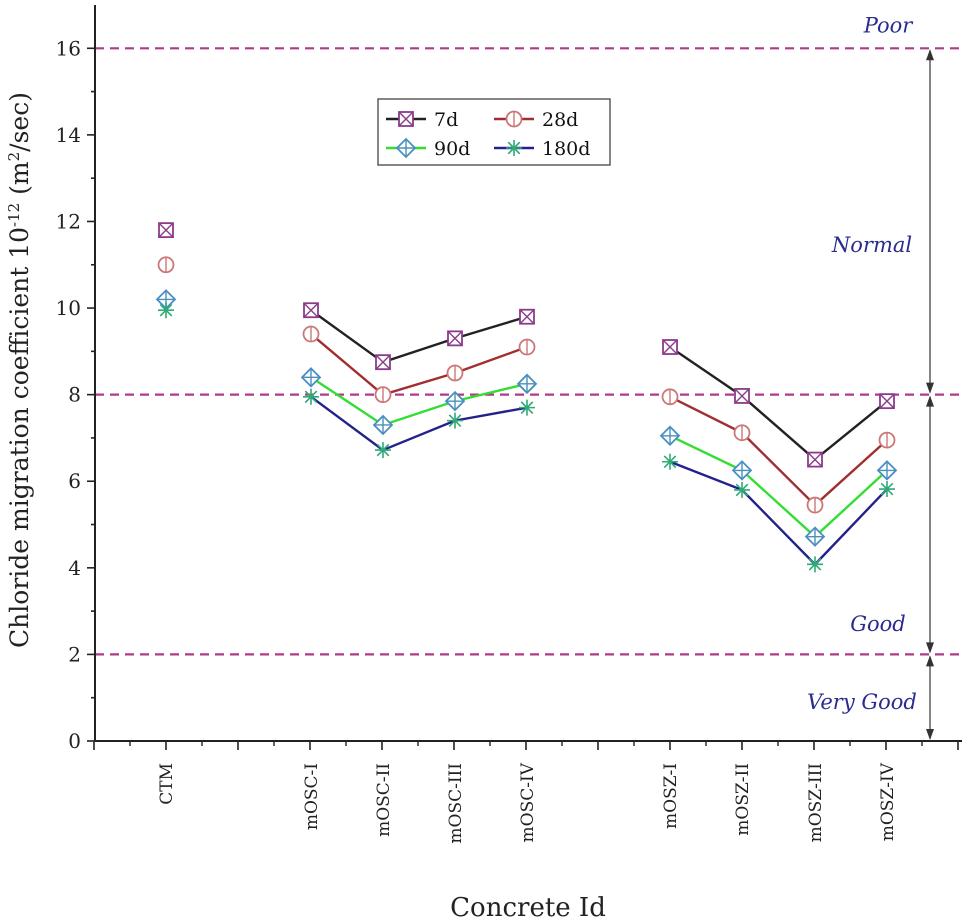 Image resolution: width=970 pixels, height=921 pixels. I want to click on legend-item-7d: 7d, so click(422, 120).